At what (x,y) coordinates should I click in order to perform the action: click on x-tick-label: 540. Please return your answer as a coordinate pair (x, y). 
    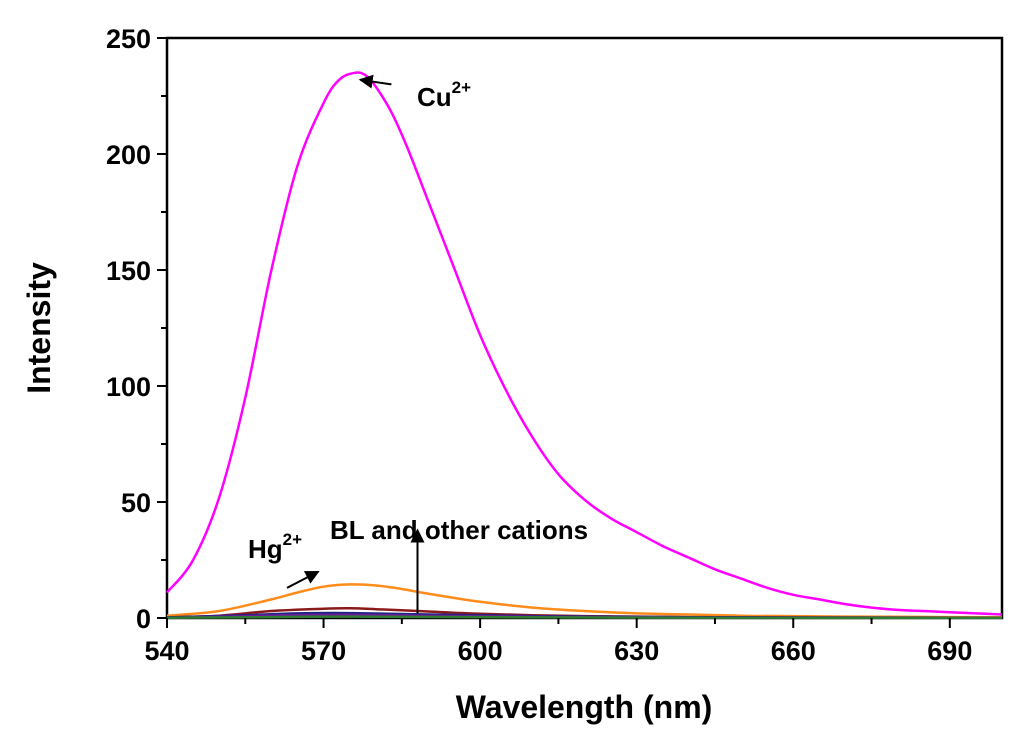
    Looking at the image, I should click on (166, 651).